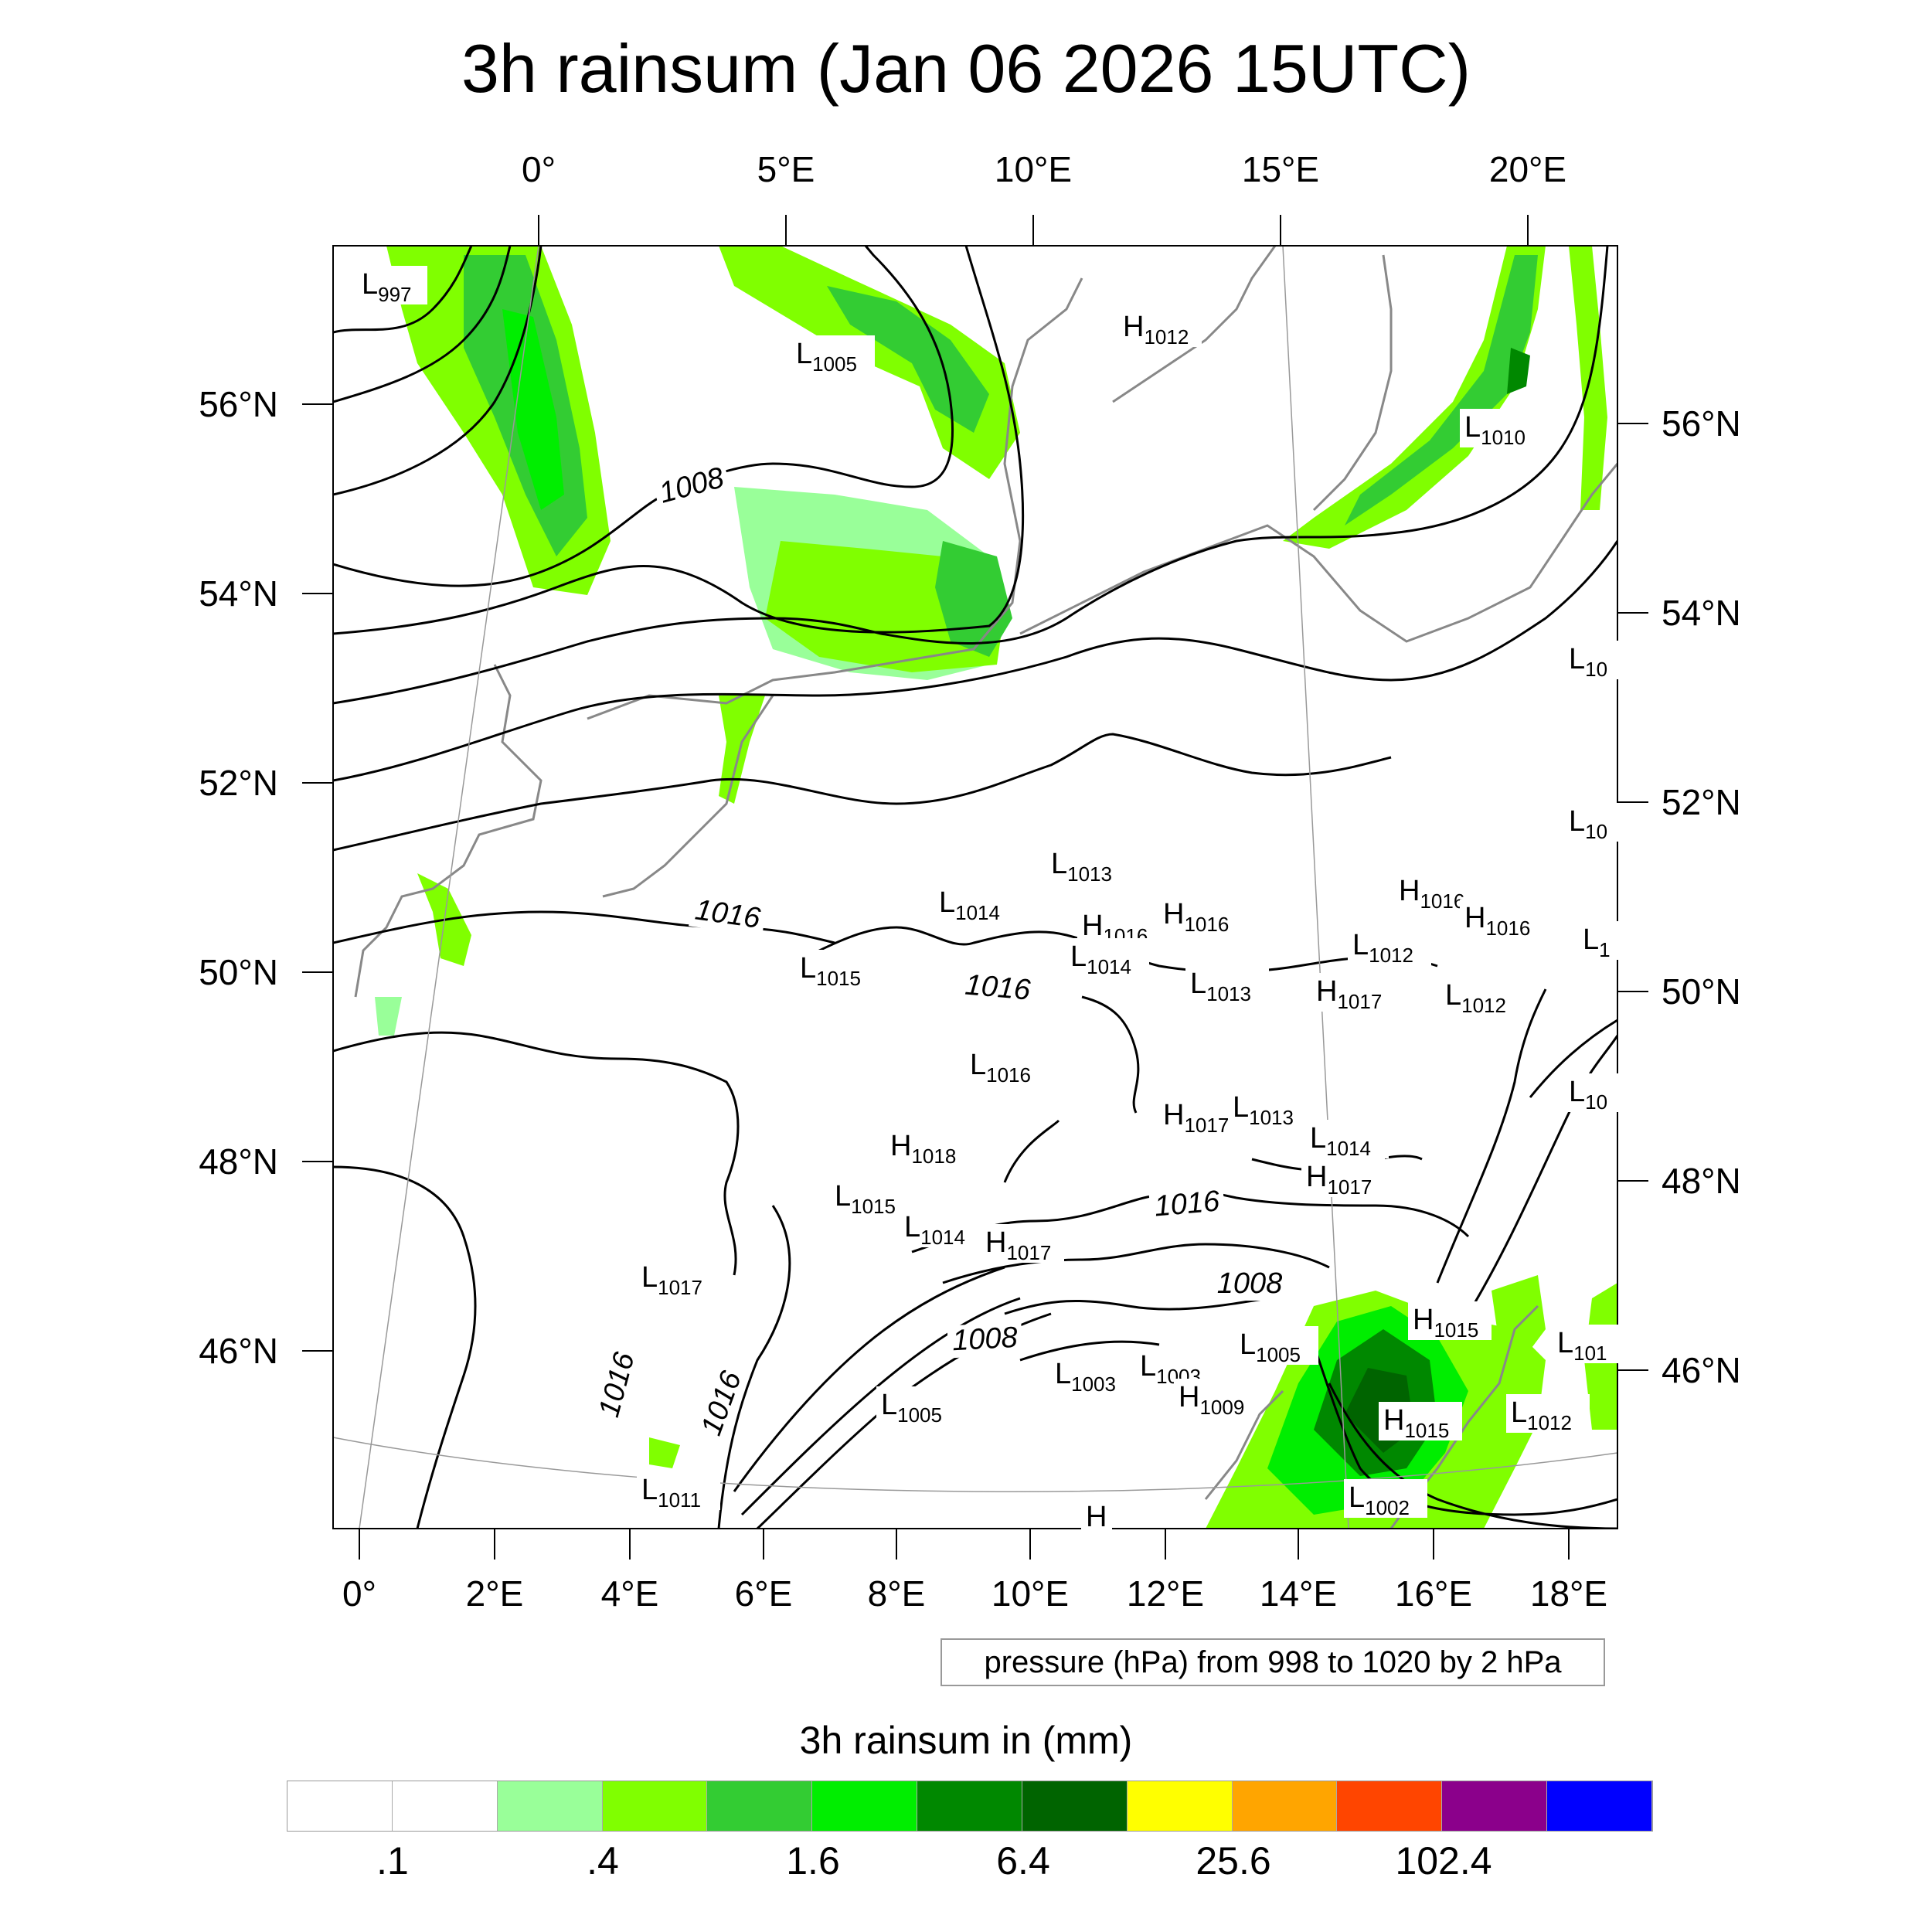 The image size is (1932, 1932). Describe the element at coordinates (1701, 424) in the screenshot. I see `right-lat-label: 56°N` at that location.